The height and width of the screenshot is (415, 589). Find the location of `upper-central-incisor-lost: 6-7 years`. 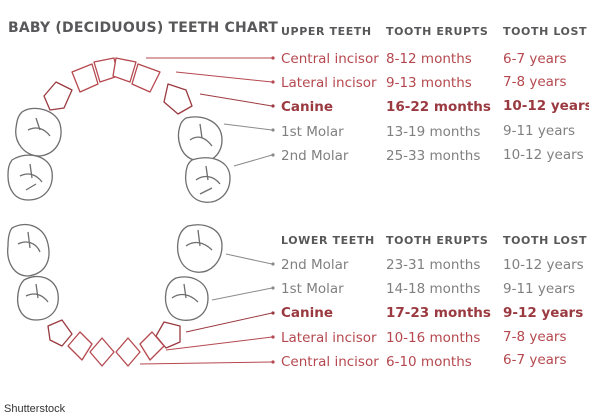

upper-central-incisor-lost: 6-7 years is located at coordinates (535, 59).